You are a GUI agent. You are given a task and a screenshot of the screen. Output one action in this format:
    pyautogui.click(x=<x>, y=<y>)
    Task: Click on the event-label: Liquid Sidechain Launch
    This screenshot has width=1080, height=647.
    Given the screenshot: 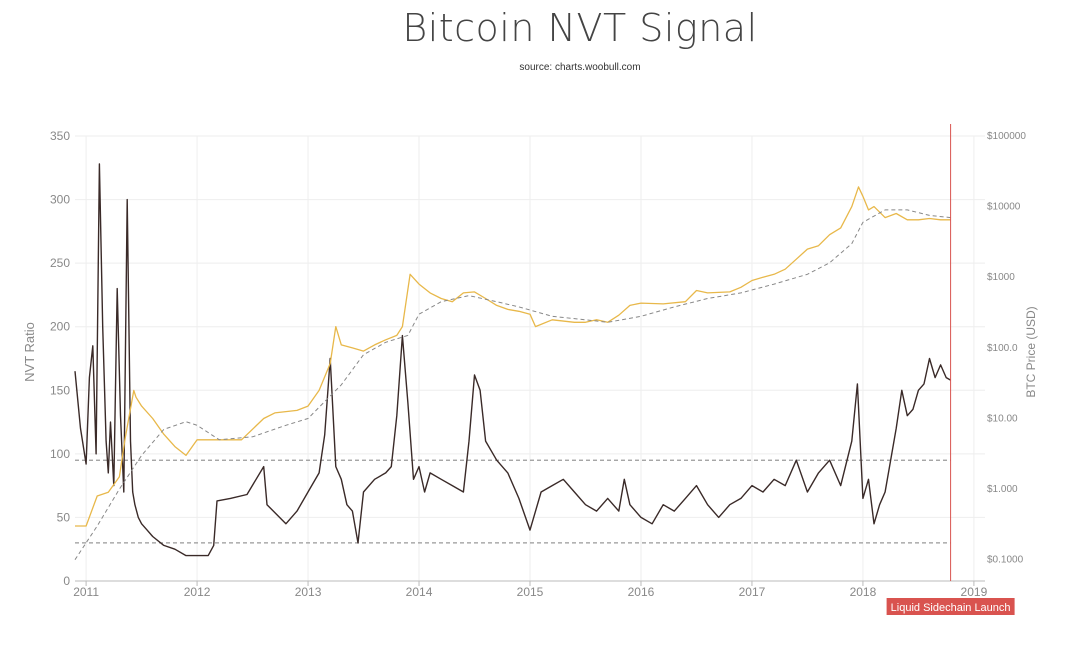 What is the action you would take?
    pyautogui.click(x=951, y=608)
    